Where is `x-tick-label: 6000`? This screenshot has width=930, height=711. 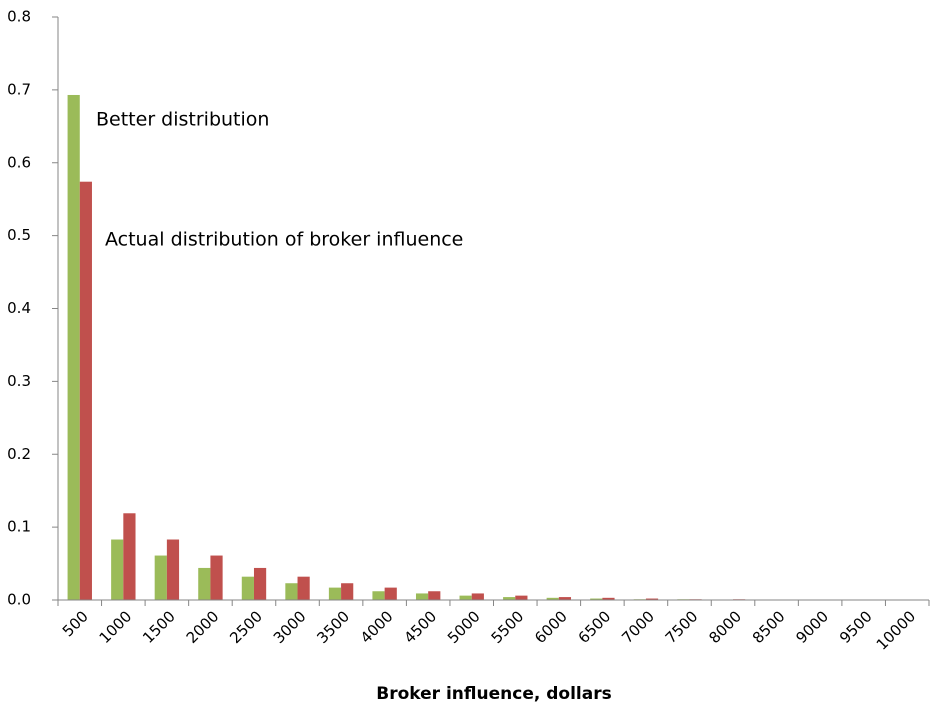 x-tick-label: 6000 is located at coordinates (551, 627).